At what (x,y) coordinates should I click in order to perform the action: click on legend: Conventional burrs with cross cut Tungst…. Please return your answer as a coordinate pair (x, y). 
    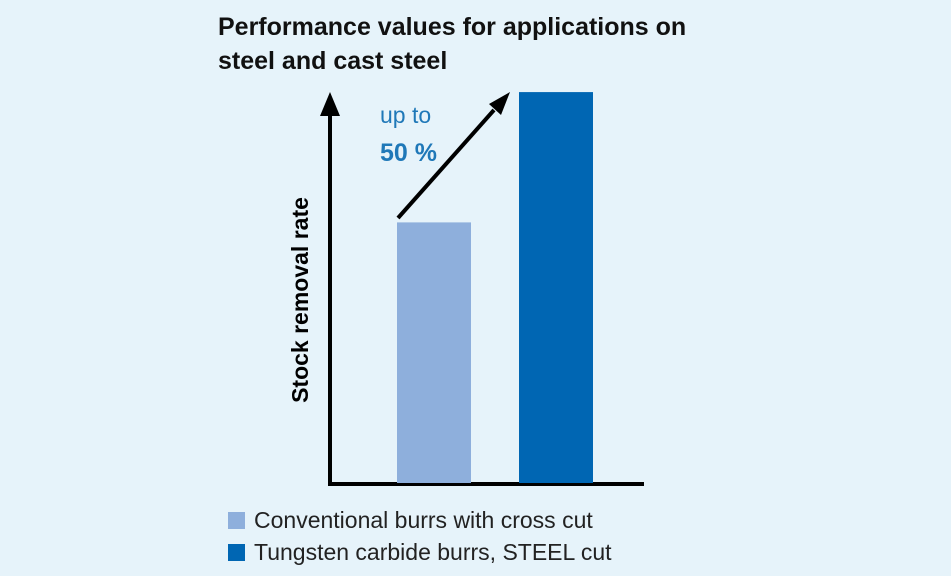
    Looking at the image, I should click on (420, 536).